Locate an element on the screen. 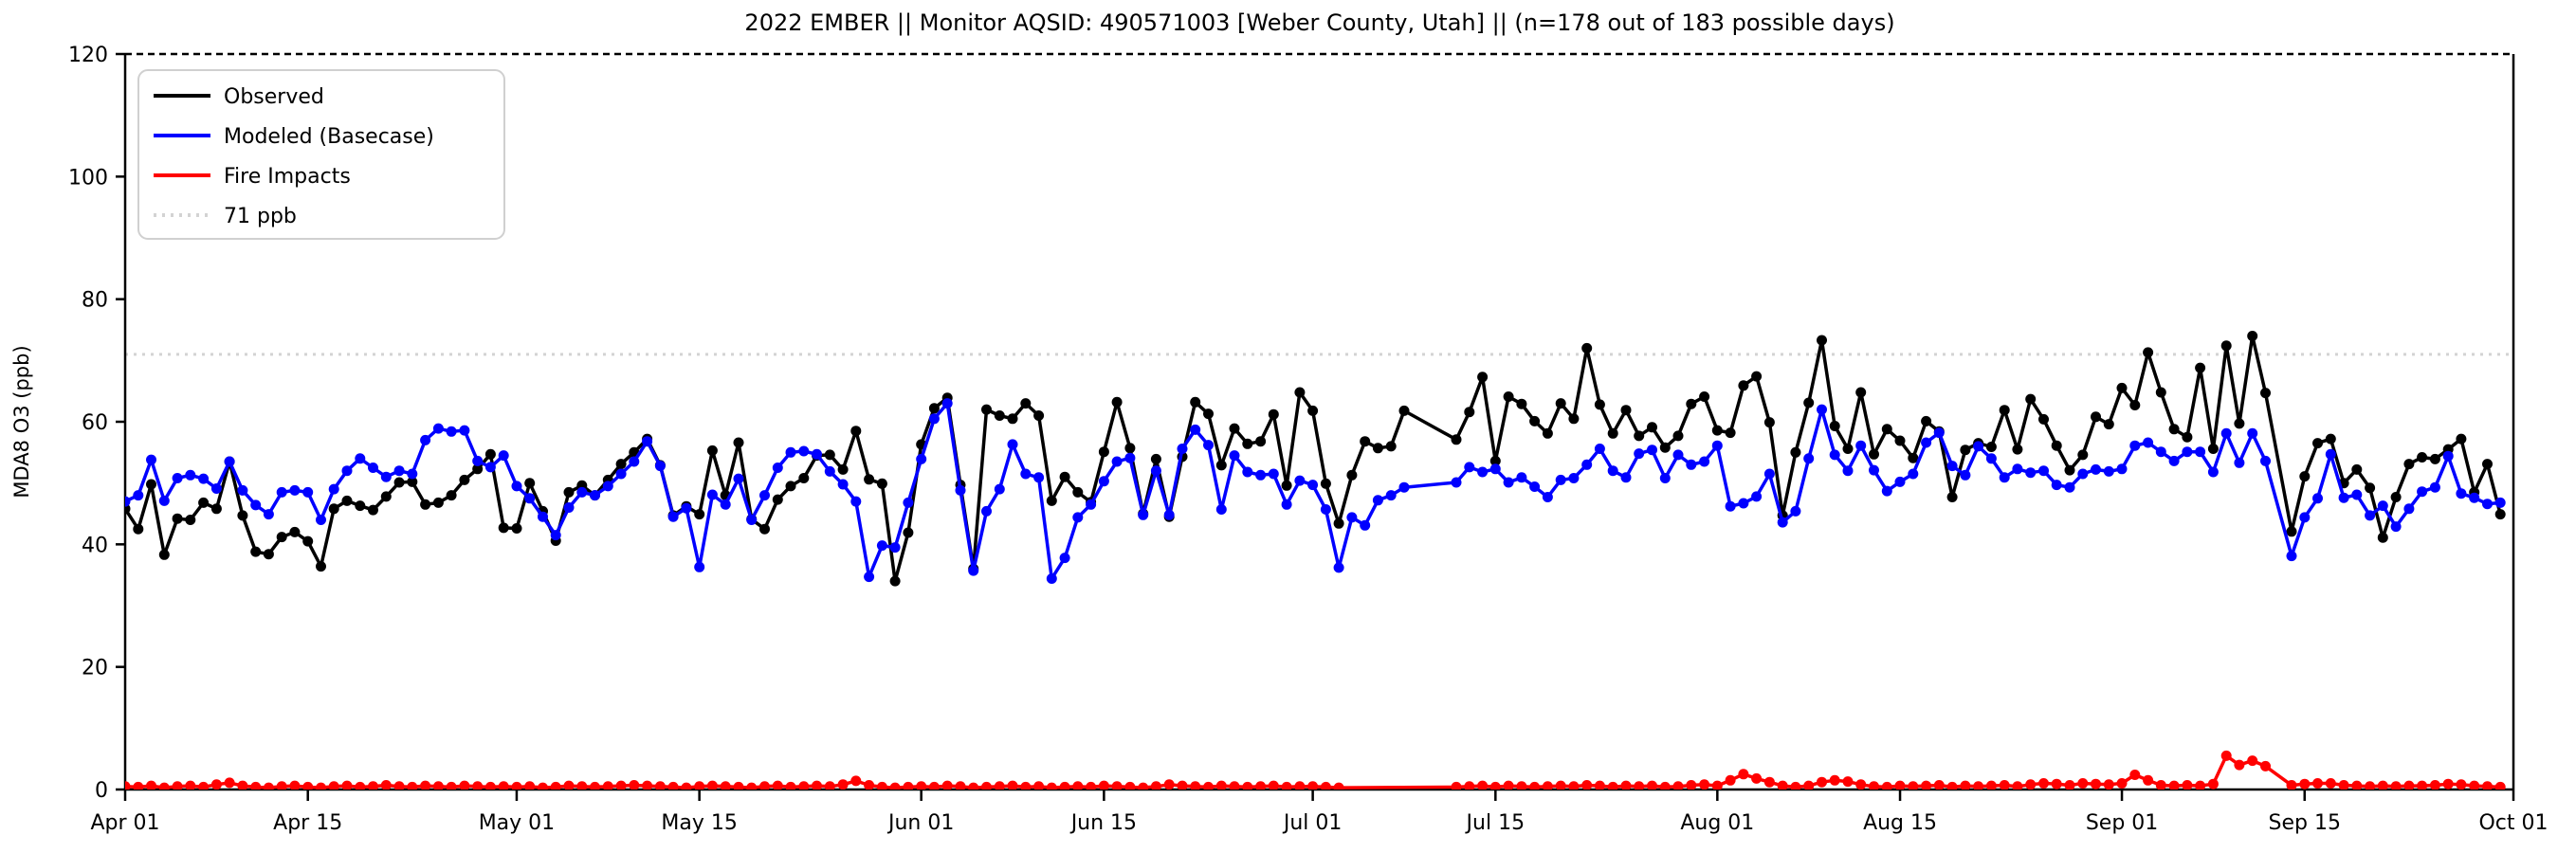  y-tick-label: 40 is located at coordinates (95, 545).